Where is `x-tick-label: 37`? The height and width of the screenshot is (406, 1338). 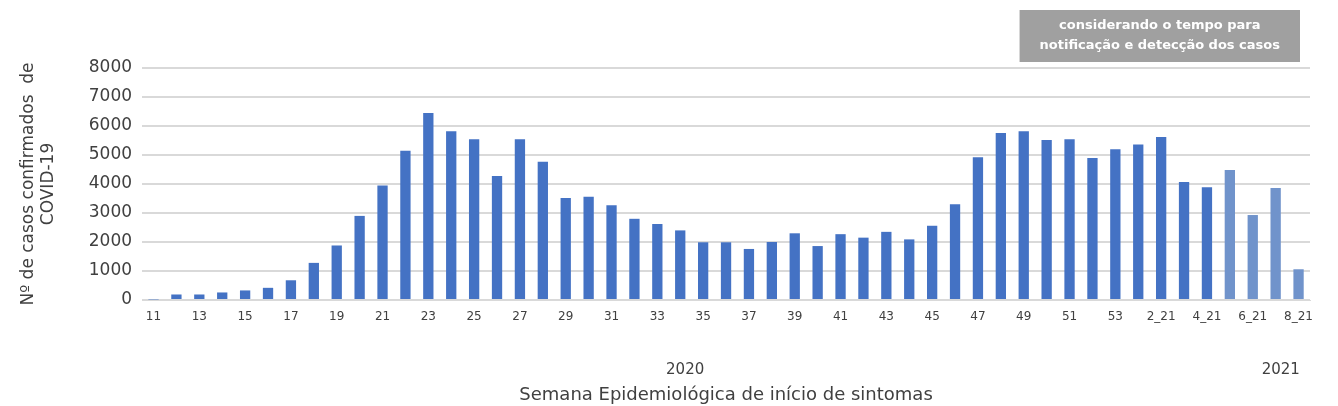 x-tick-label: 37 is located at coordinates (749, 316).